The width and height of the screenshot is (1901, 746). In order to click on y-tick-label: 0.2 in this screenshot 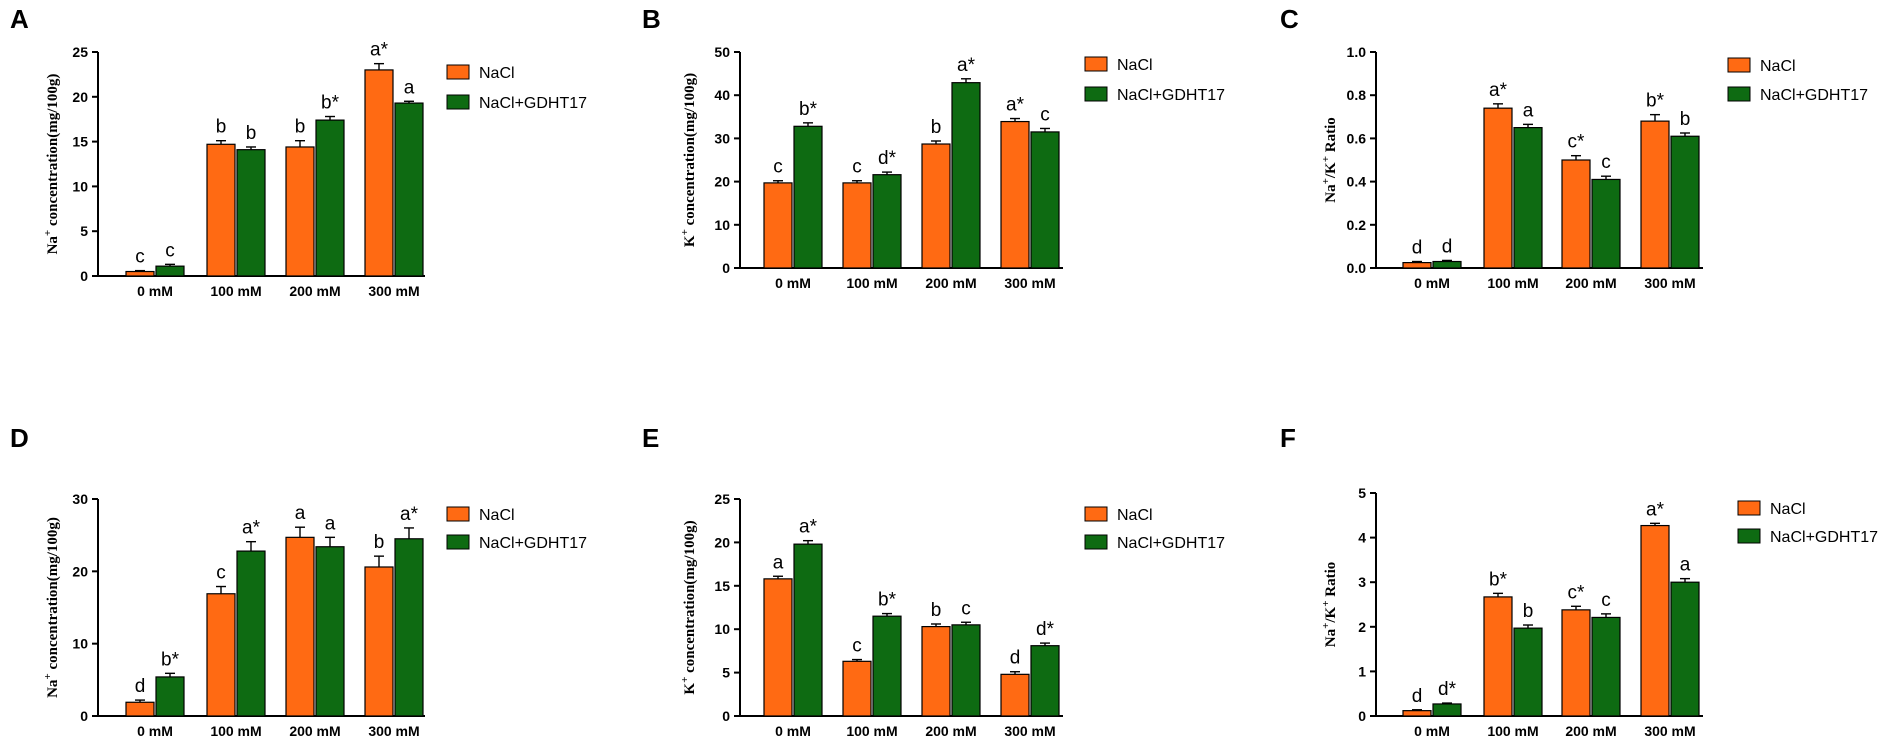, I will do `click(1357, 225)`.